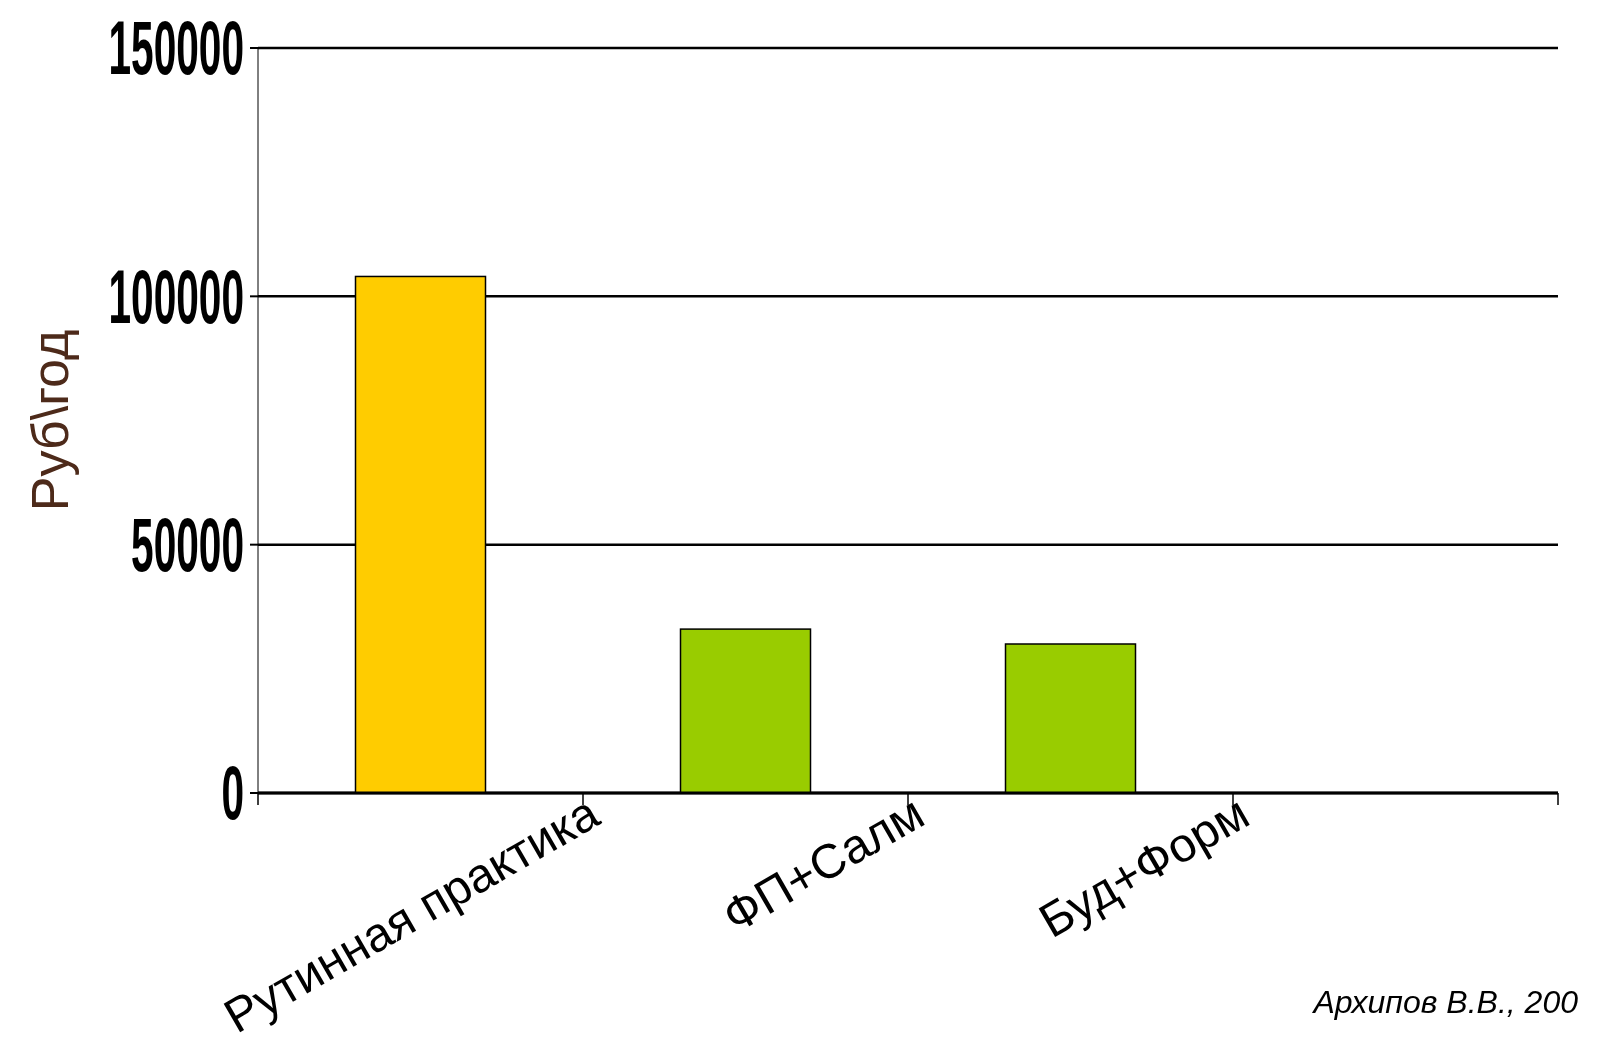 The width and height of the screenshot is (1608, 1063). What do you see at coordinates (176, 296) in the screenshot?
I see `y-tick-label: 100000` at bounding box center [176, 296].